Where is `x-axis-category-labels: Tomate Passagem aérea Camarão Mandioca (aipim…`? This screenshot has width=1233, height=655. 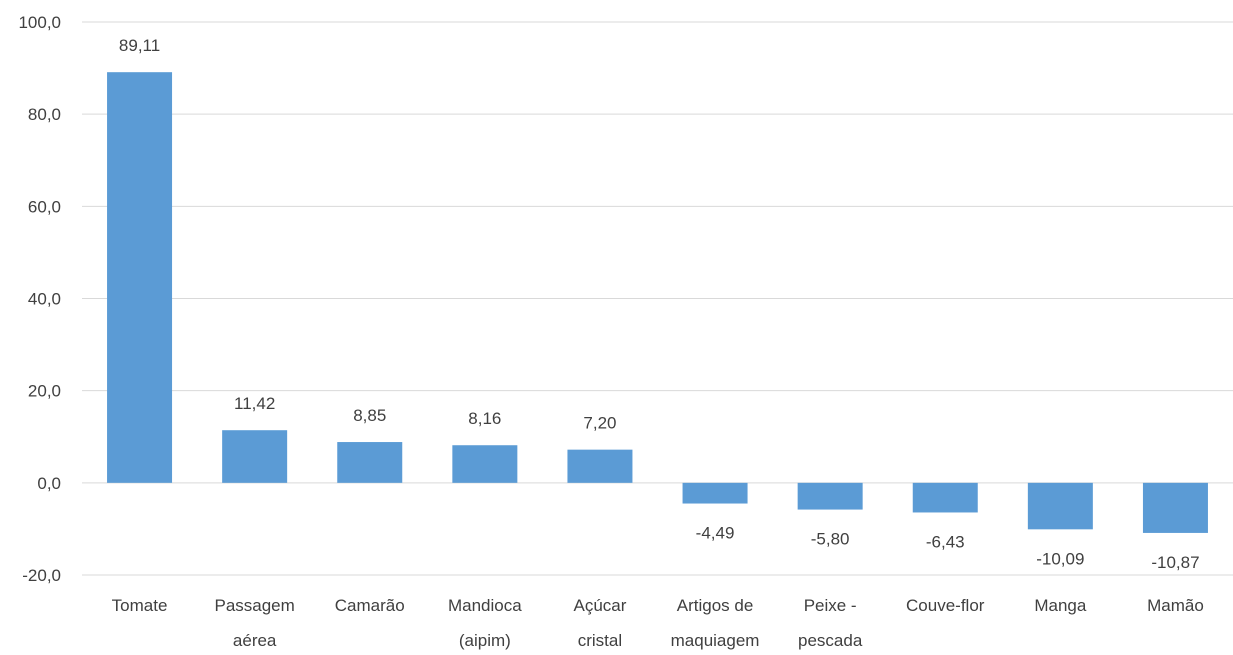
x-axis-category-labels: Tomate Passagem aérea Camarão Mandioca (aipim… is located at coordinates (658, 623).